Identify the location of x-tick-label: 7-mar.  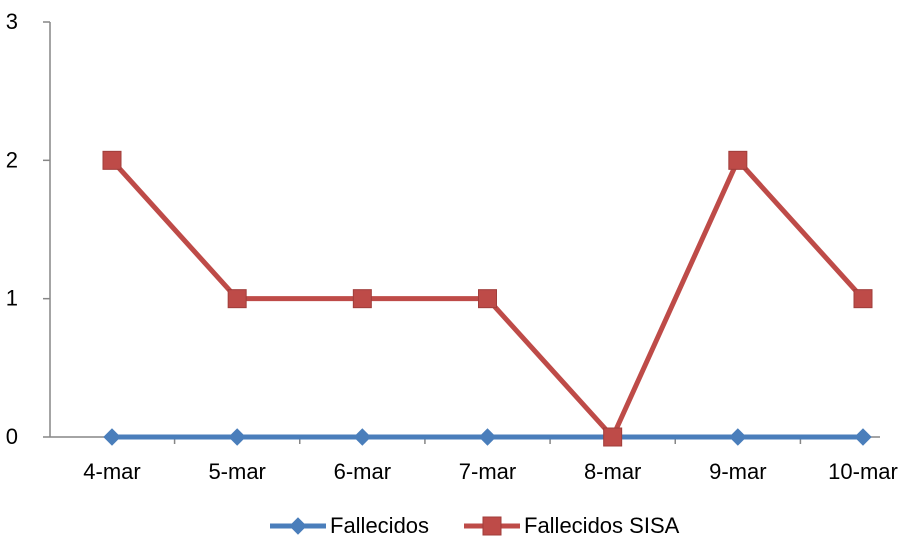
(487, 471).